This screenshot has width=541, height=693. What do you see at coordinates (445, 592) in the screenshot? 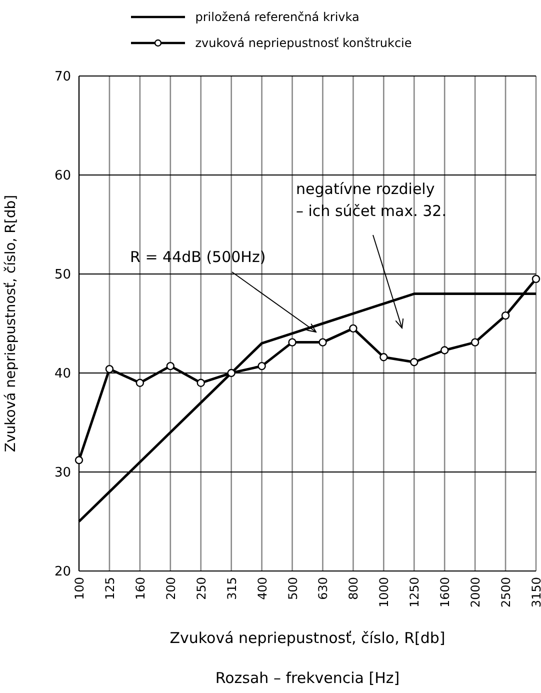
I see `x-tick-label: 1600` at bounding box center [445, 592].